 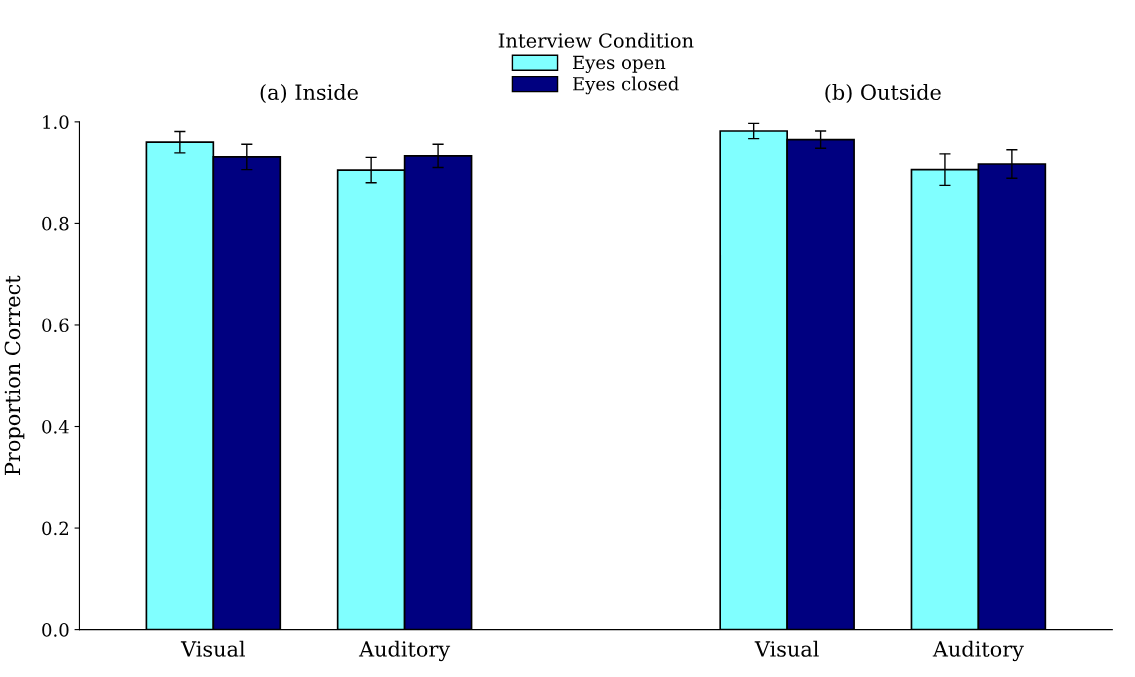 What do you see at coordinates (55, 630) in the screenshot?
I see `y-tick-label: 0.0` at bounding box center [55, 630].